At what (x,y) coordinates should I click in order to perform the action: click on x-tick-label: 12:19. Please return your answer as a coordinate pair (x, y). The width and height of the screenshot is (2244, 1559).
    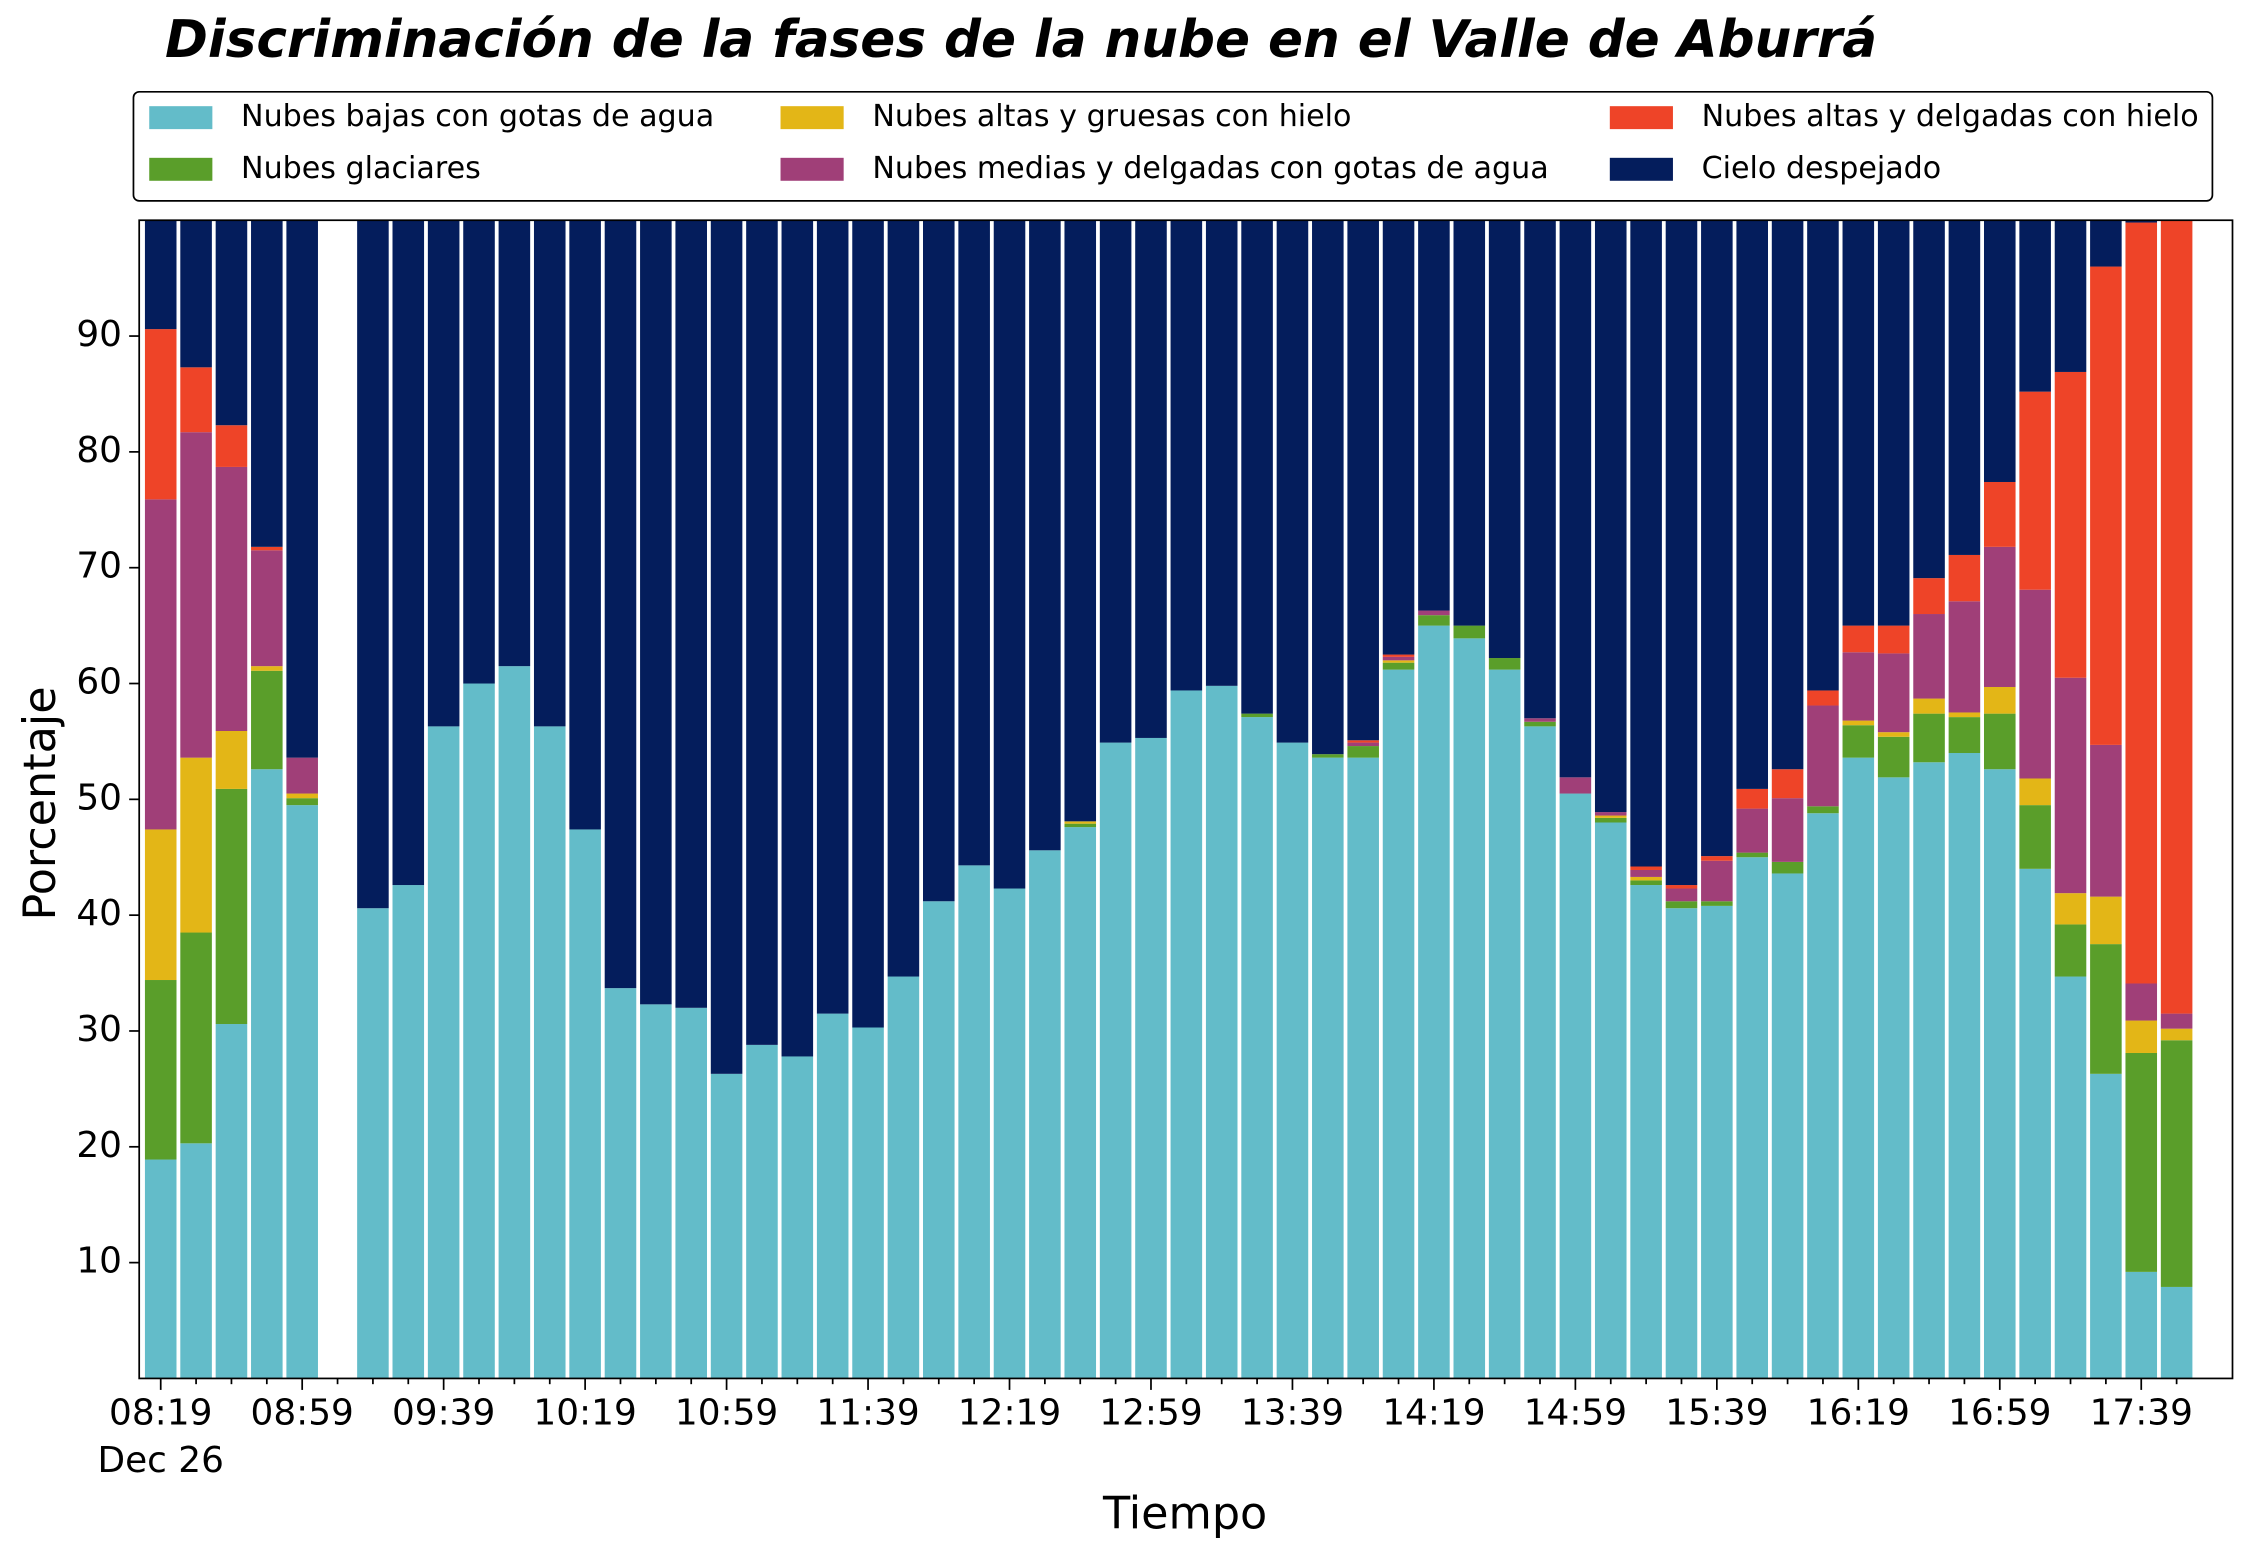
    Looking at the image, I should click on (1009, 1412).